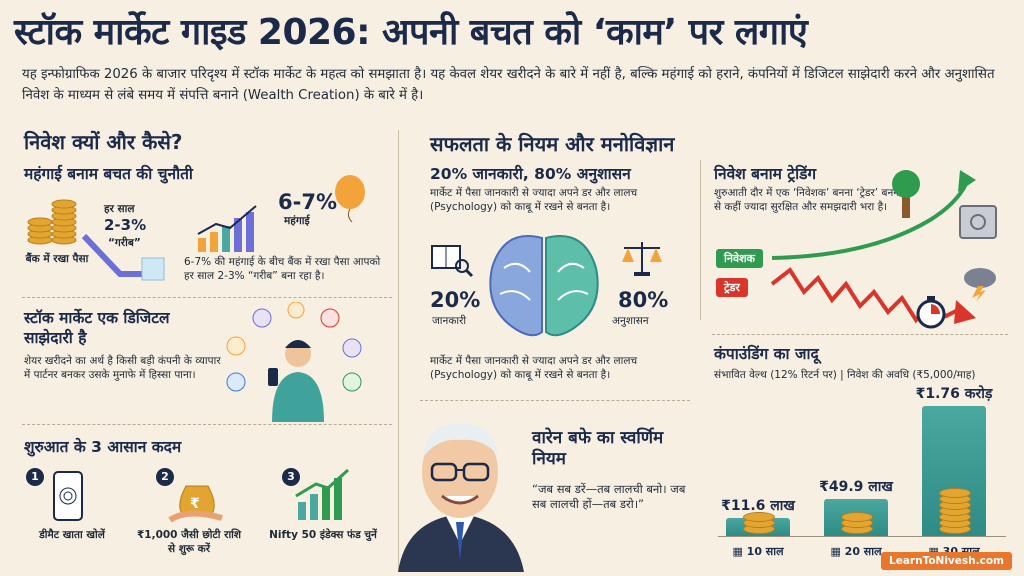 The width and height of the screenshot is (1024, 576). I want to click on chart-value-label: ₹11.6 लाख, so click(758, 506).